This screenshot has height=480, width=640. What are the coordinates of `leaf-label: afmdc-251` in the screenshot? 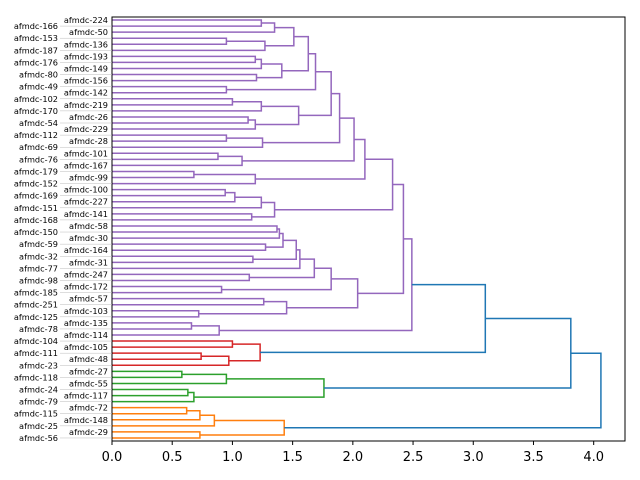 It's located at (36, 305).